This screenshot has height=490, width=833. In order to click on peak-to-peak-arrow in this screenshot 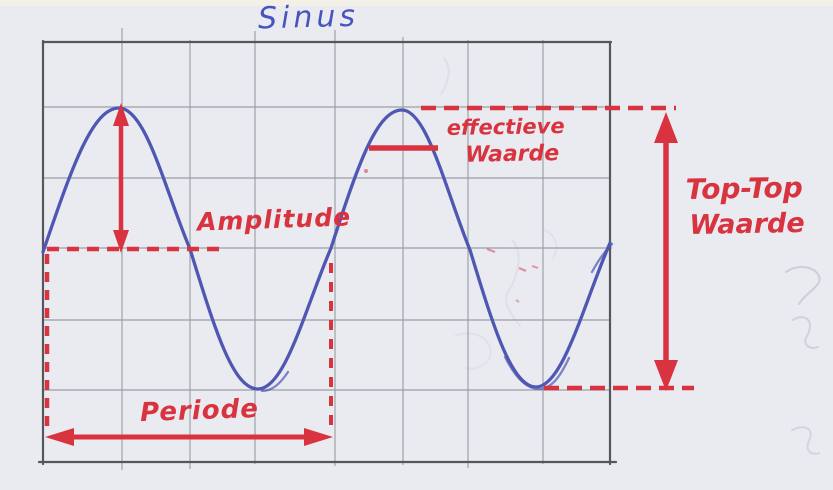, I will do `click(666, 251)`.